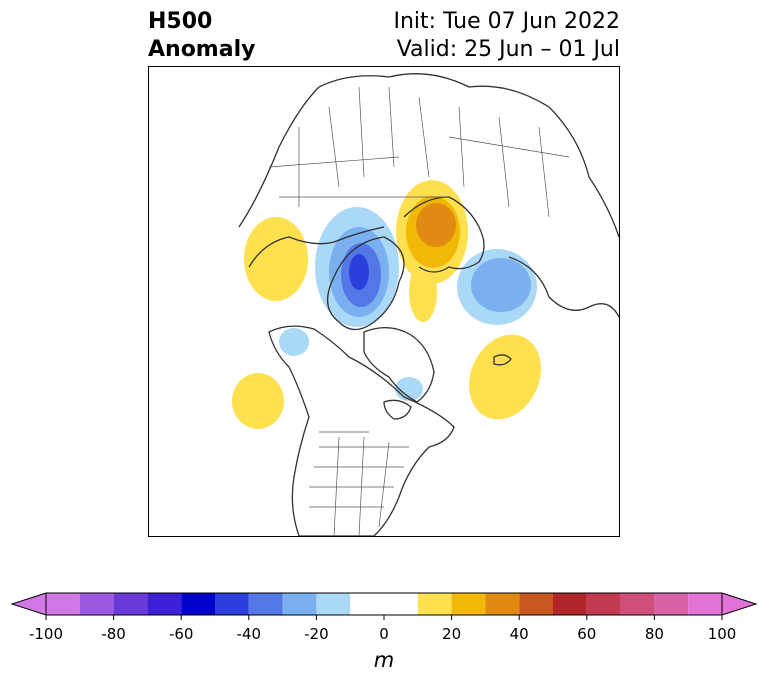 This screenshot has width=768, height=684. Describe the element at coordinates (505, 377) in the screenshot. I see `anomaly-positive-north-atlantic` at that location.